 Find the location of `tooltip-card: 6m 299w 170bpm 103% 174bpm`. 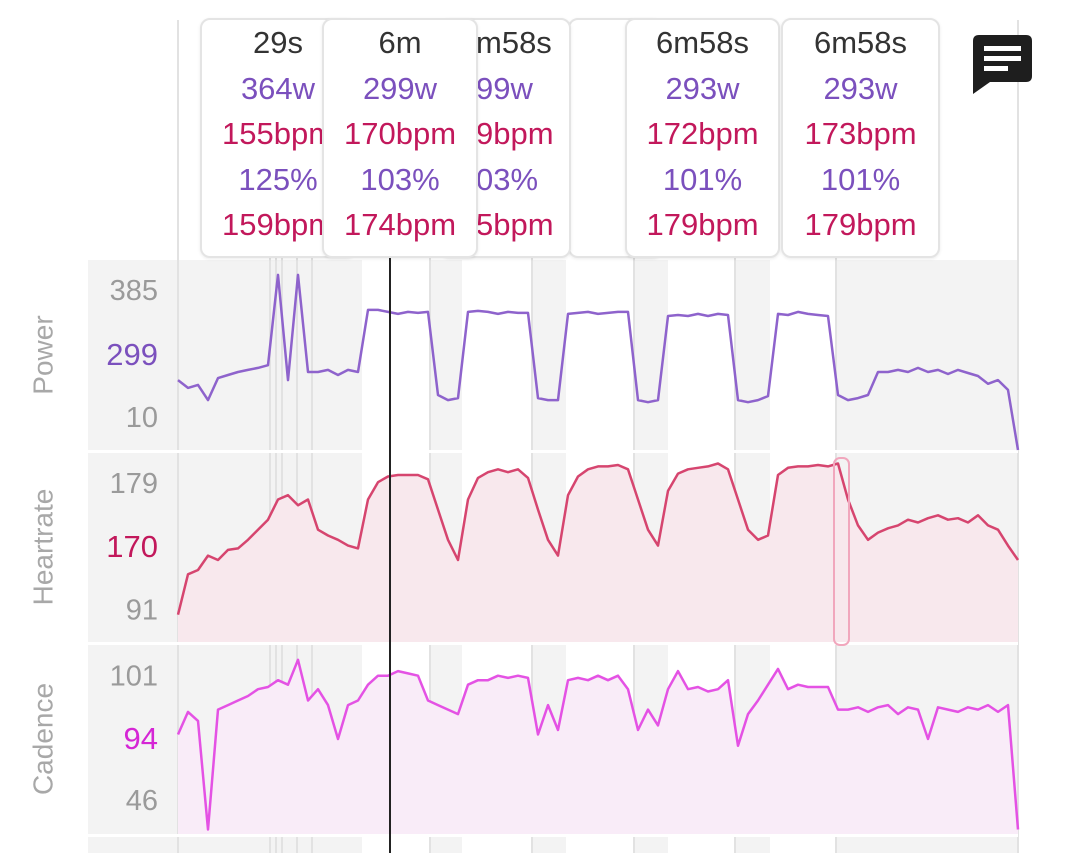

tooltip-card: 6m 299w 170bpm 103% 174bpm is located at coordinates (400, 138).